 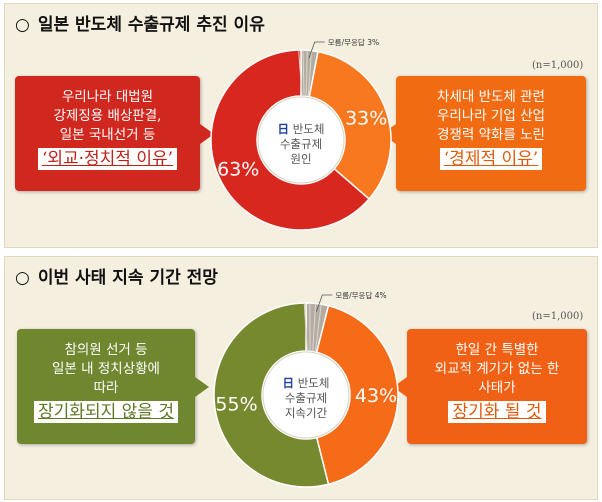 What do you see at coordinates (491, 159) in the screenshot?
I see `right-highlight: ‘경제적 이유’` at bounding box center [491, 159].